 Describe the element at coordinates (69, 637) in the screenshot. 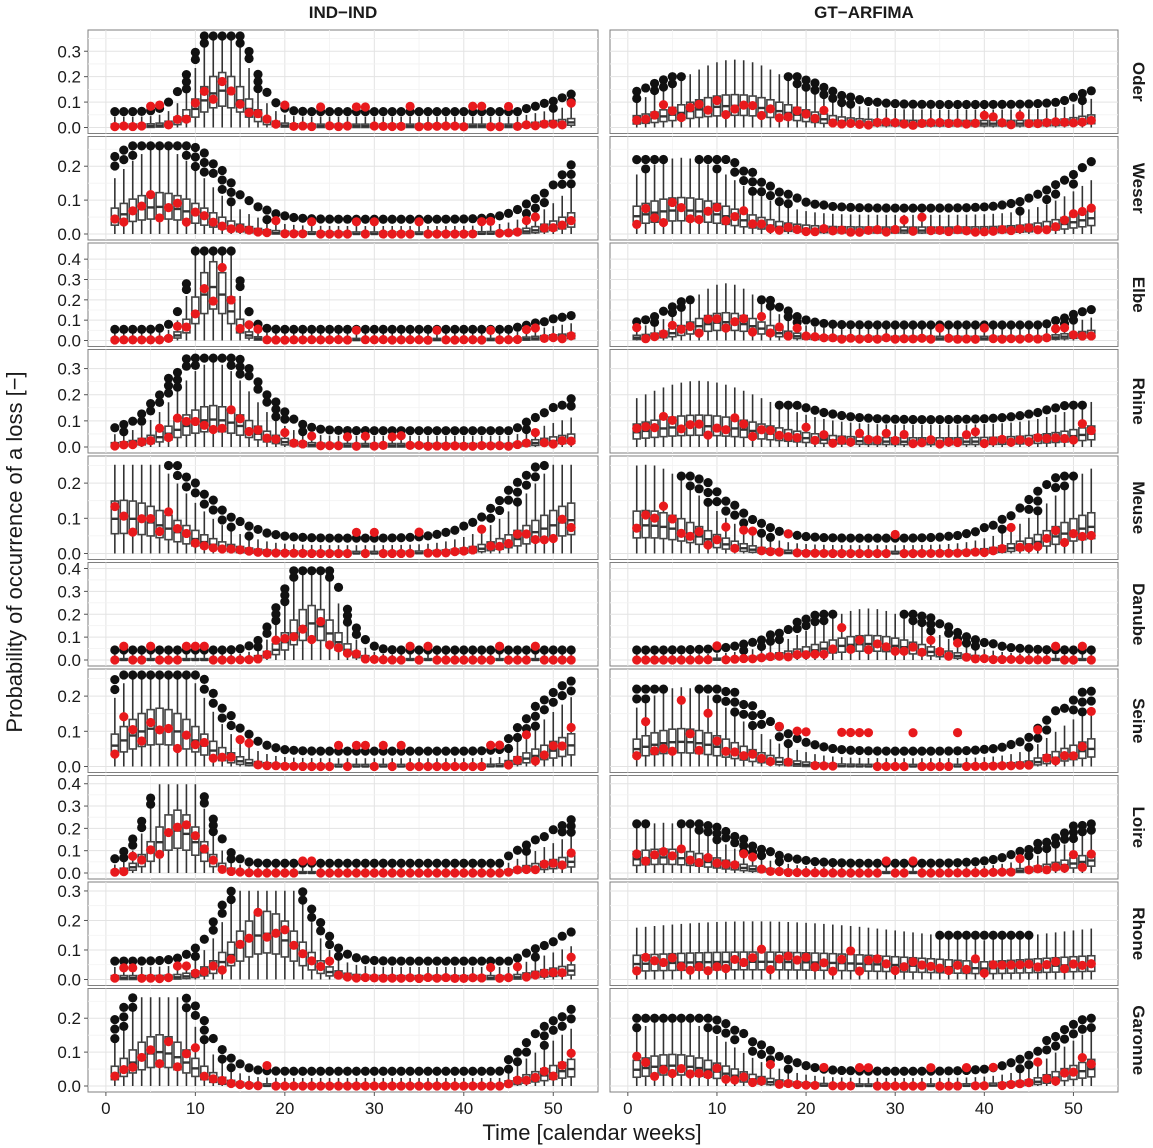

I see `y-tick-label: 0.1` at that location.